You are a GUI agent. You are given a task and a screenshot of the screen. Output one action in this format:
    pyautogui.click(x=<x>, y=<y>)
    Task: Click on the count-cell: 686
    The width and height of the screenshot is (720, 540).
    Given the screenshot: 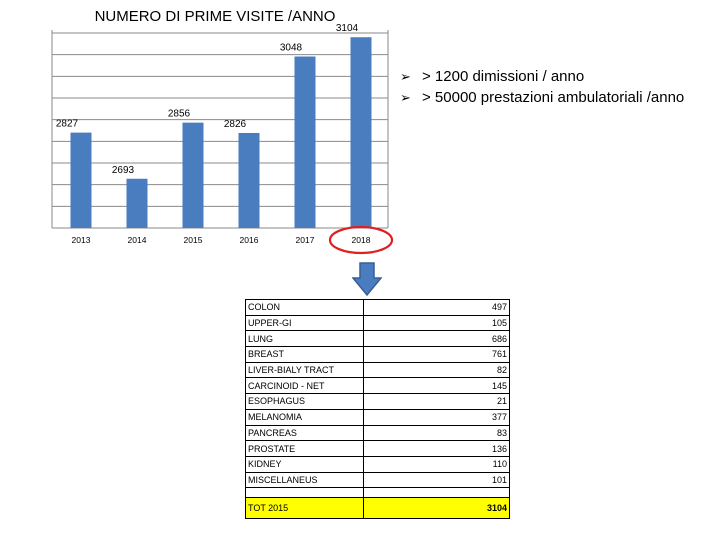 What is the action you would take?
    pyautogui.click(x=436, y=339)
    